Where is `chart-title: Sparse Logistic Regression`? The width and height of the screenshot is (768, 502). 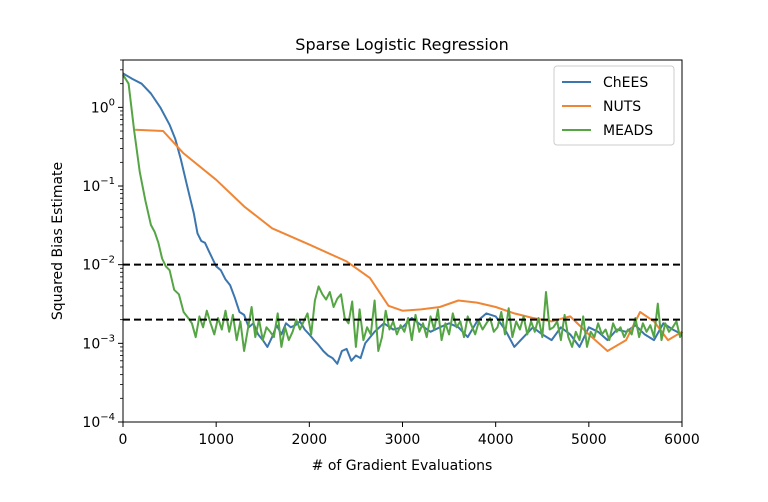
chart-title: Sparse Logistic Regression is located at coordinates (401, 44).